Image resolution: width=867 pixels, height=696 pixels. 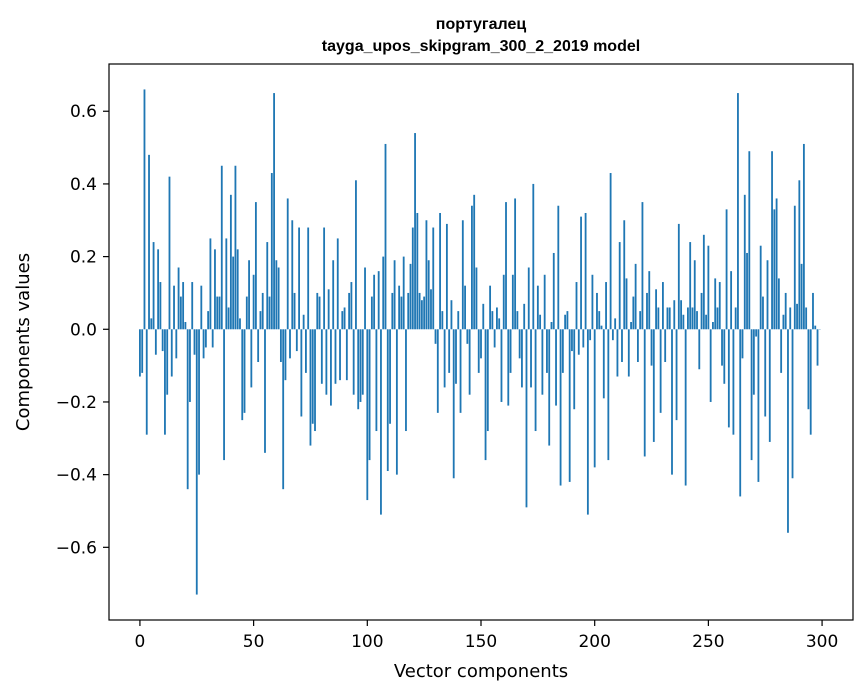 I want to click on x-tick-label: 300, so click(x=822, y=642).